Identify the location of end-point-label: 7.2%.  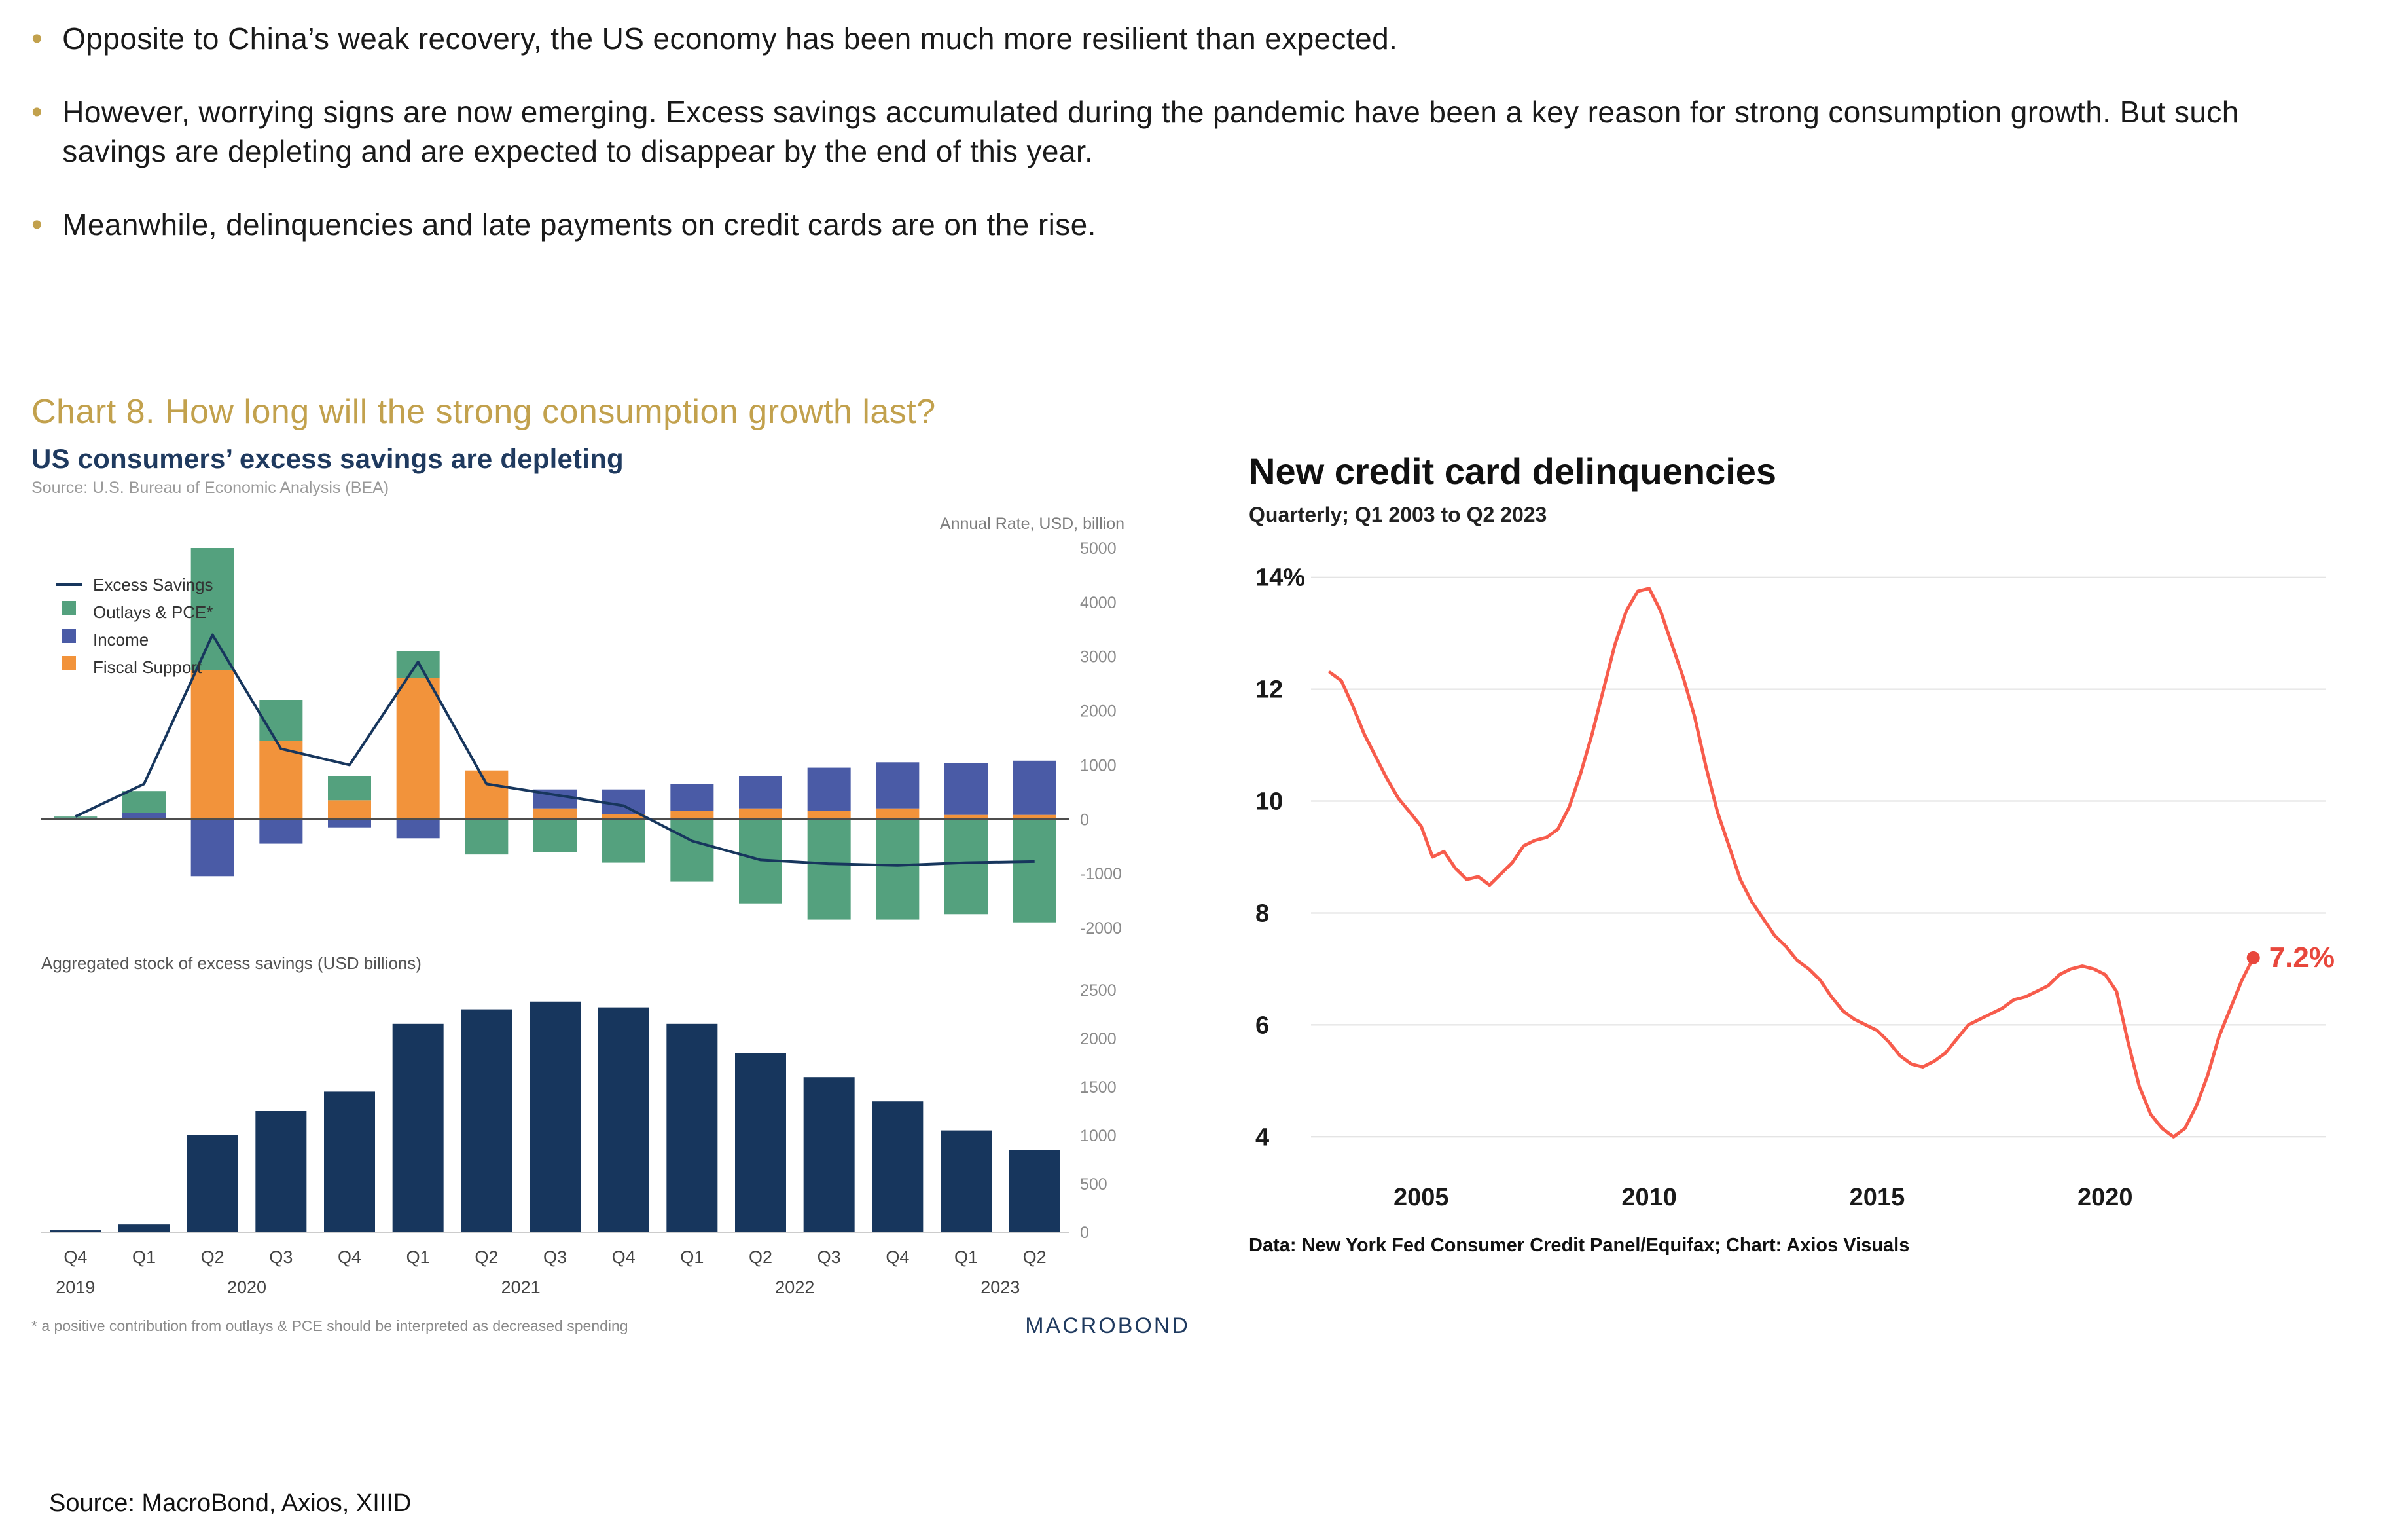
(2302, 957).